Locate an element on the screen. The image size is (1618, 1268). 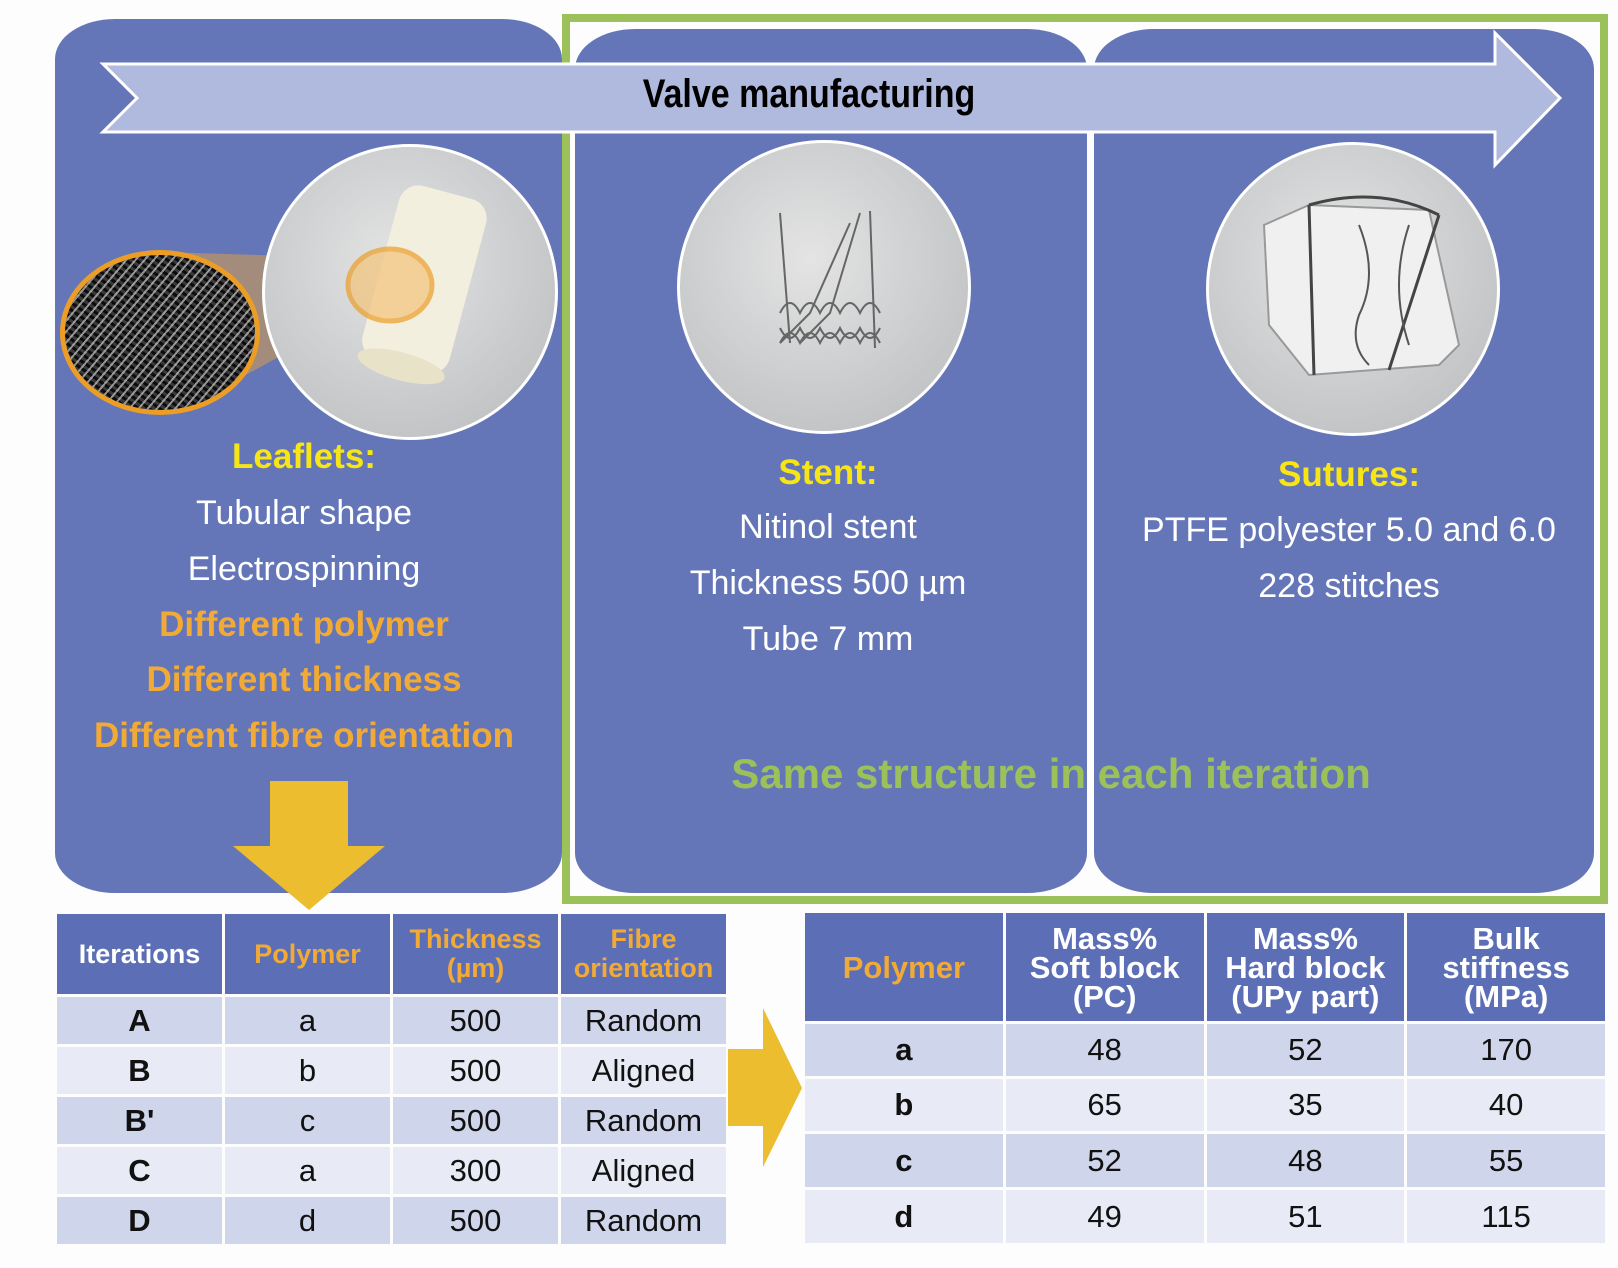
stent-heading: Stent: is located at coordinates (828, 472).